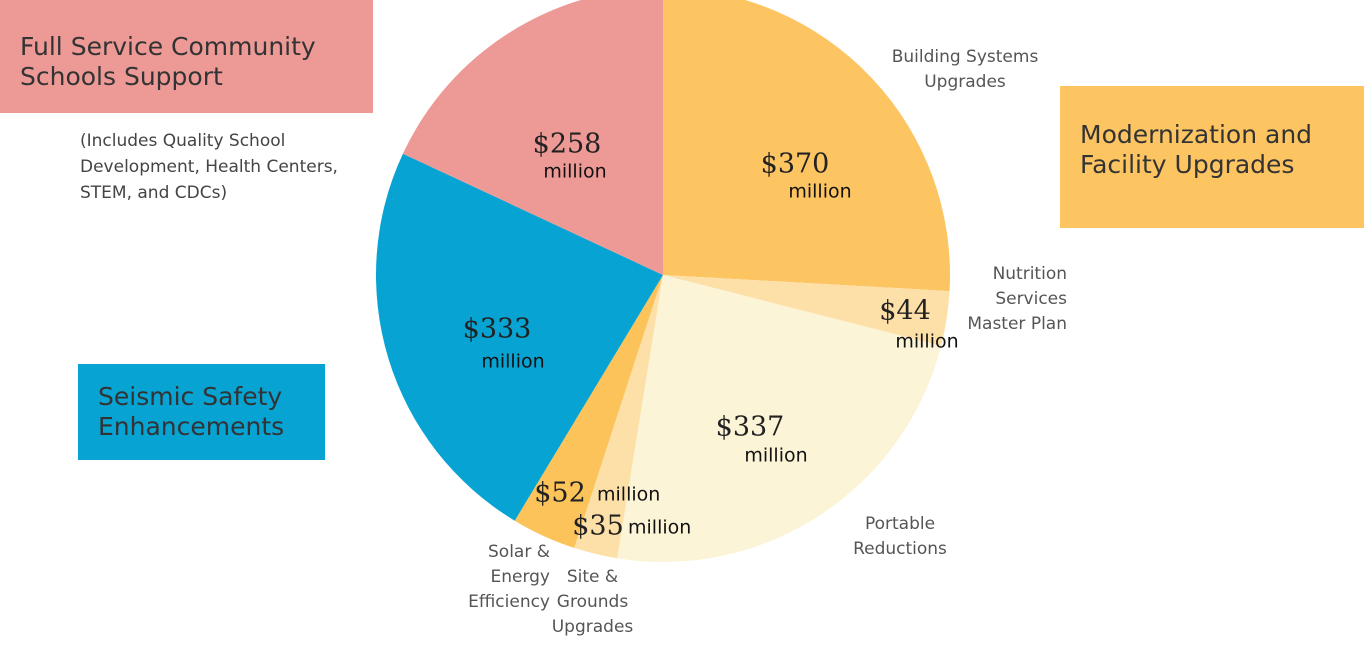 The image size is (1364, 662). I want to click on value-label: $52, so click(560, 493).